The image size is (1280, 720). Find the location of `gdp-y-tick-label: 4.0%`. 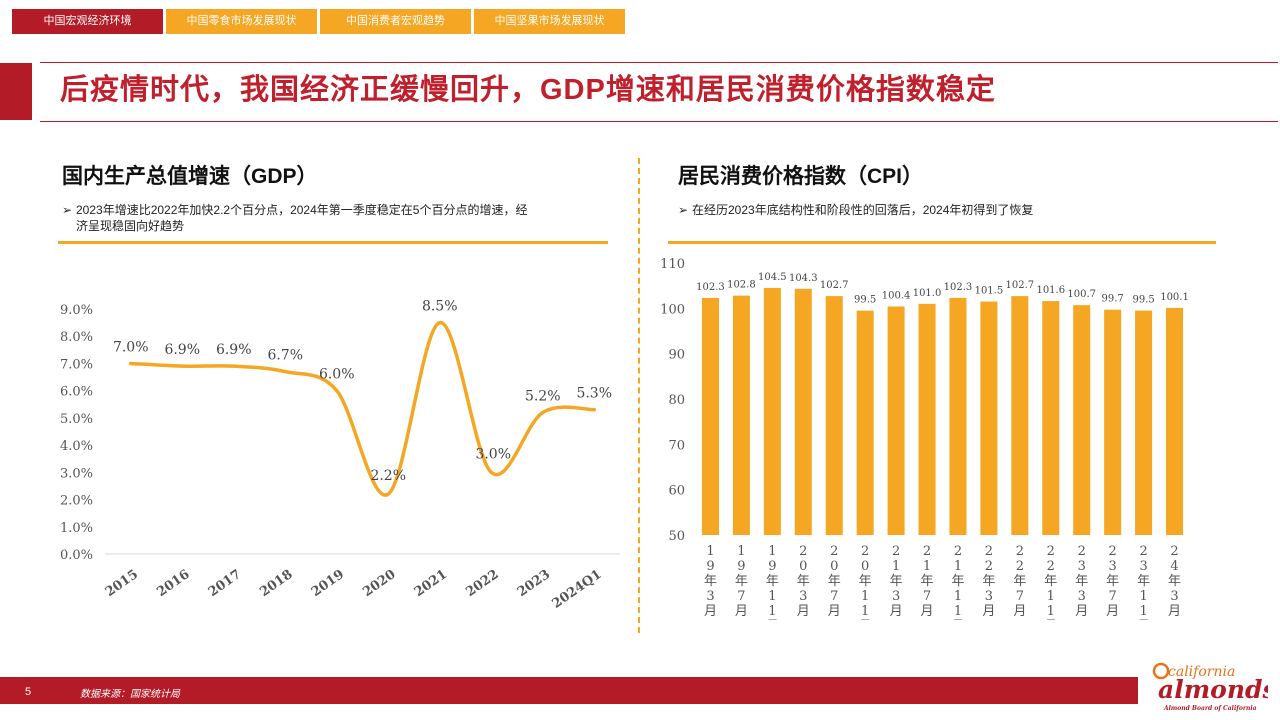

gdp-y-tick-label: 4.0% is located at coordinates (76, 446).